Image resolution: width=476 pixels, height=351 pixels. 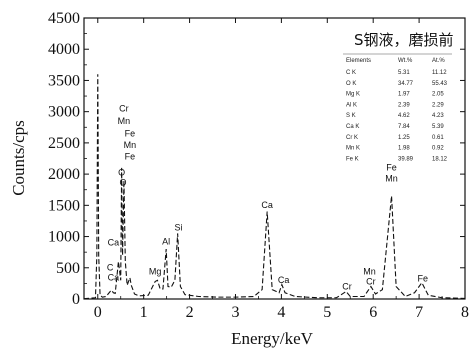 I want to click on inset-cell: 34.77, so click(x=406, y=84).